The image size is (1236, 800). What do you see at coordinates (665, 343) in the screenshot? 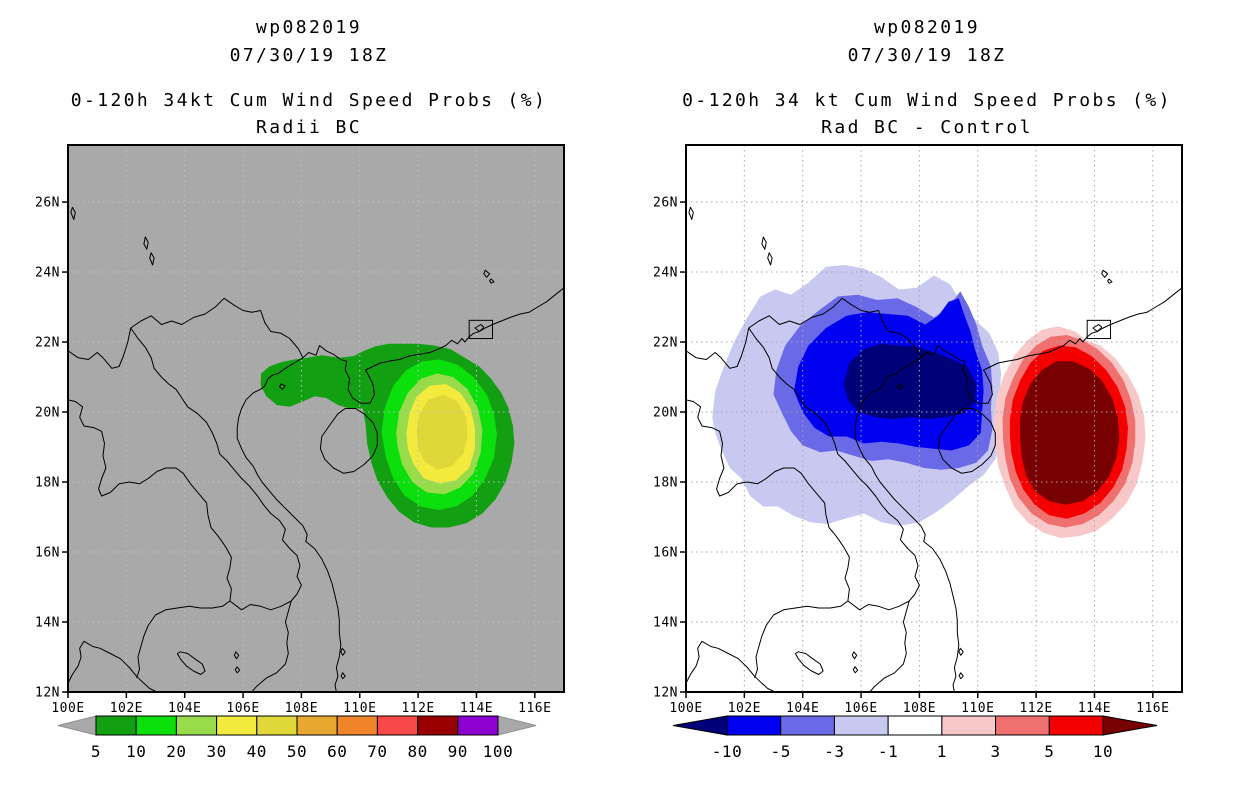
I see `y-tick-label: 22N` at bounding box center [665, 343].